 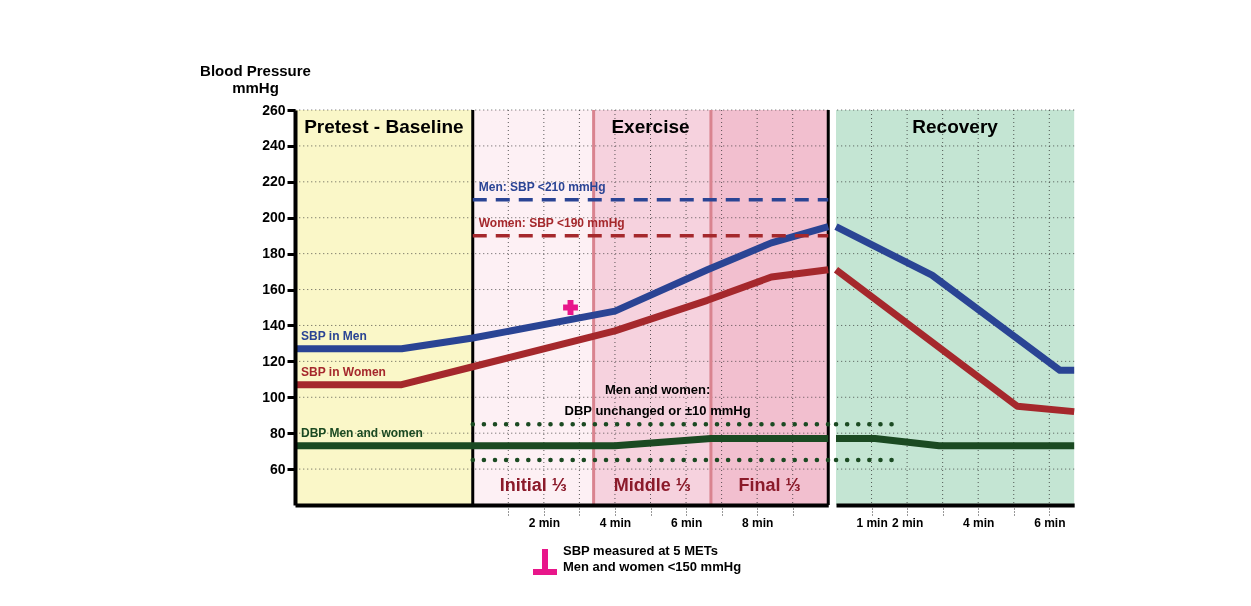 What do you see at coordinates (274, 145) in the screenshot?
I see `y-tick-label: 240` at bounding box center [274, 145].